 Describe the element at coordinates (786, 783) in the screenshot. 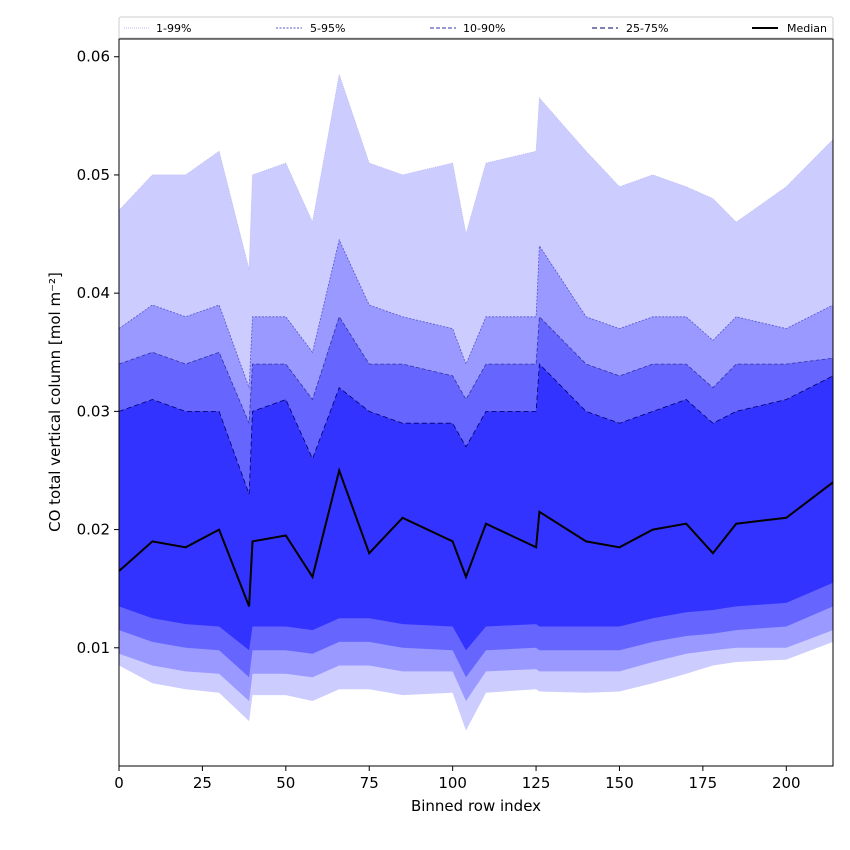

I see `x-tick-label: 200` at that location.